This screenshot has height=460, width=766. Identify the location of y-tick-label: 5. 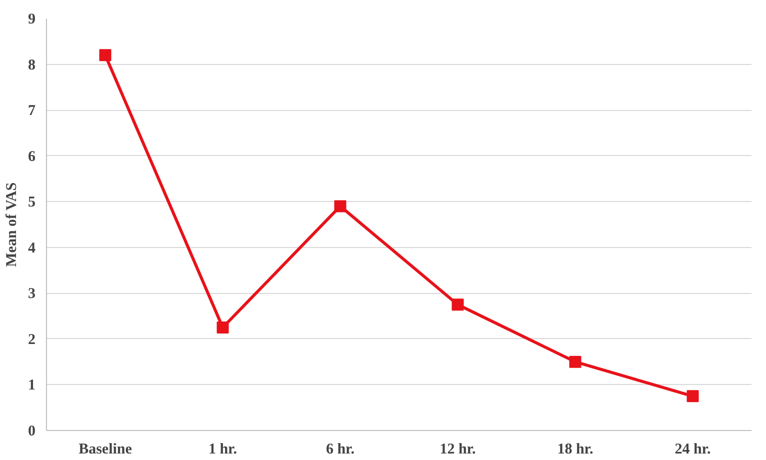
(32, 202).